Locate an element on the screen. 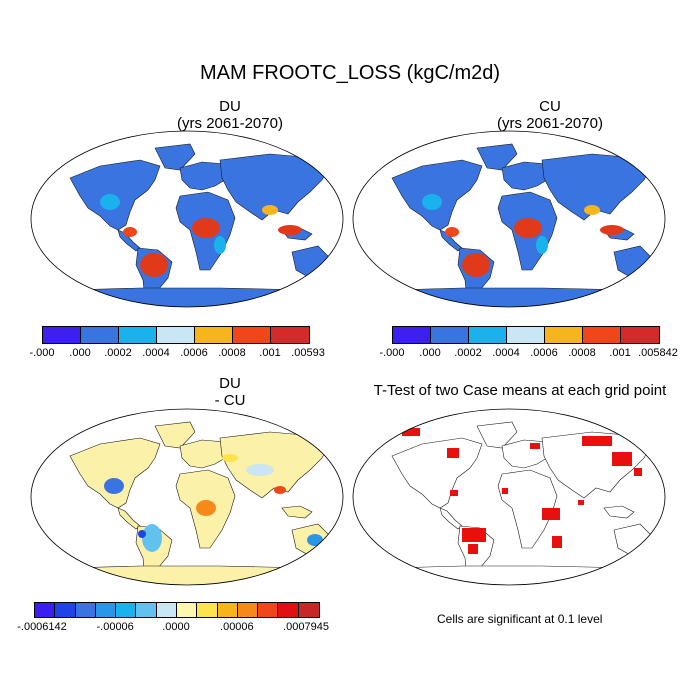 The height and width of the screenshot is (700, 700). colorbar-du-label: .0008 is located at coordinates (232, 353).